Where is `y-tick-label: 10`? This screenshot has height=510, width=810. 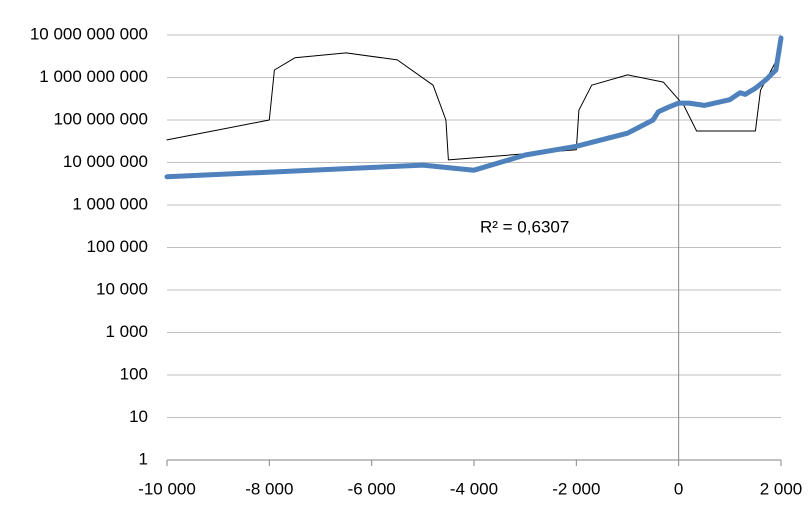
y-tick-label: 10 is located at coordinates (138, 416).